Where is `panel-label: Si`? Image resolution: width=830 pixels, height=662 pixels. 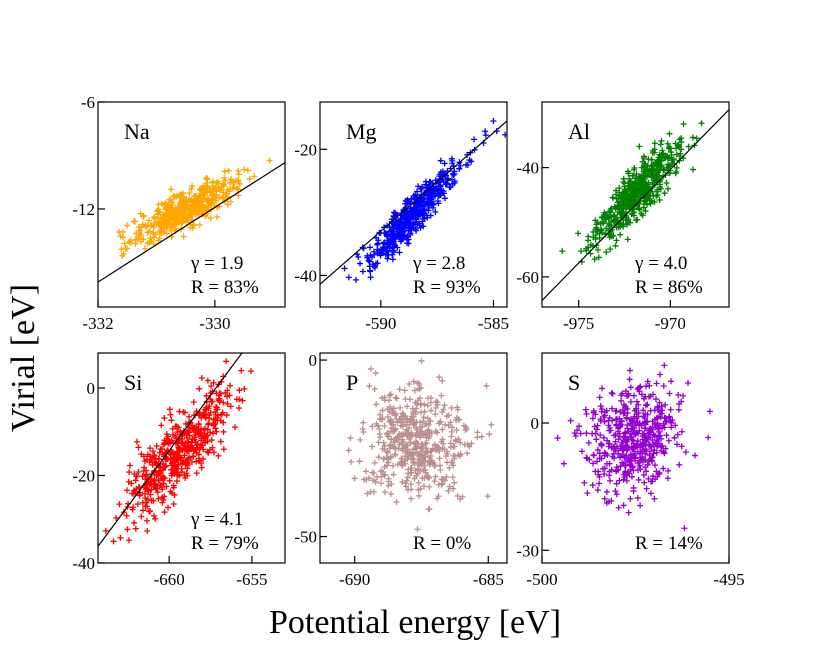
panel-label: Si is located at coordinates (133, 382).